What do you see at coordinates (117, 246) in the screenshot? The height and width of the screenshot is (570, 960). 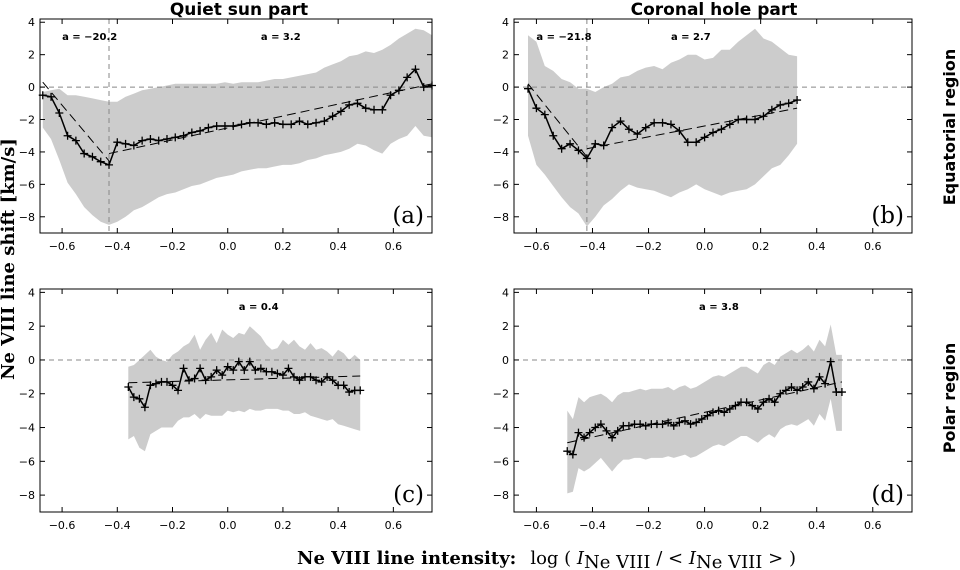 I see `panel-a-x-tick-label: −0.4` at bounding box center [117, 246].